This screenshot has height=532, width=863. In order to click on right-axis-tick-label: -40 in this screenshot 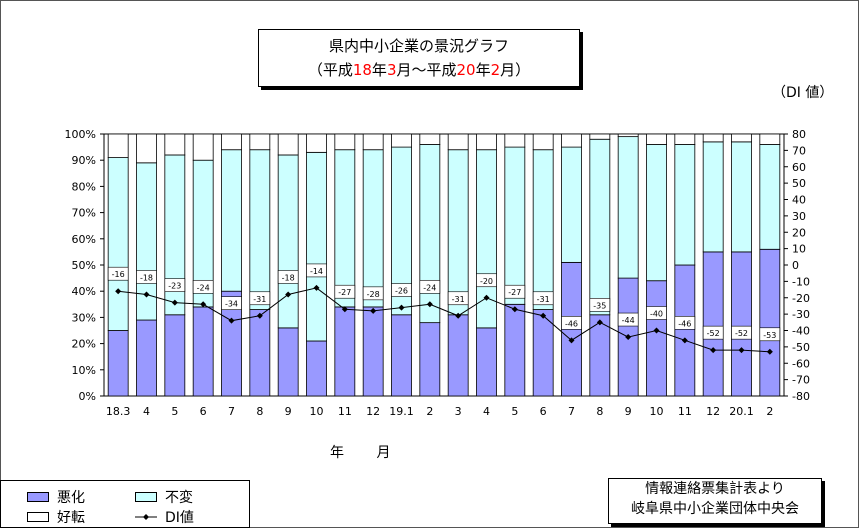, I will do `click(801, 331)`.